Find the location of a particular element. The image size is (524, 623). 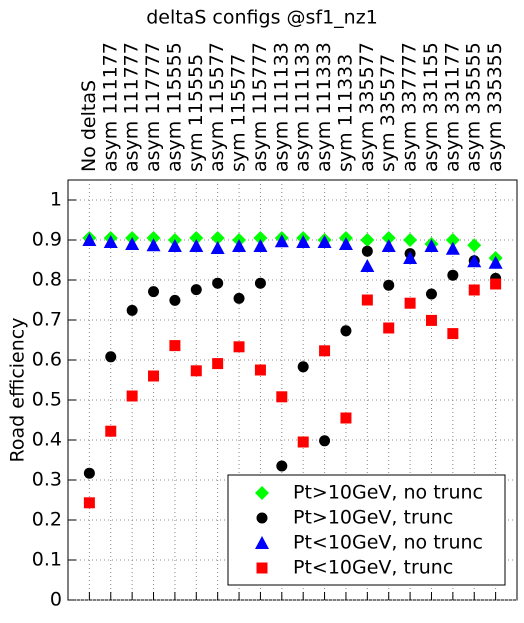

x-tick-label: sym 115577 is located at coordinates (239, 113).